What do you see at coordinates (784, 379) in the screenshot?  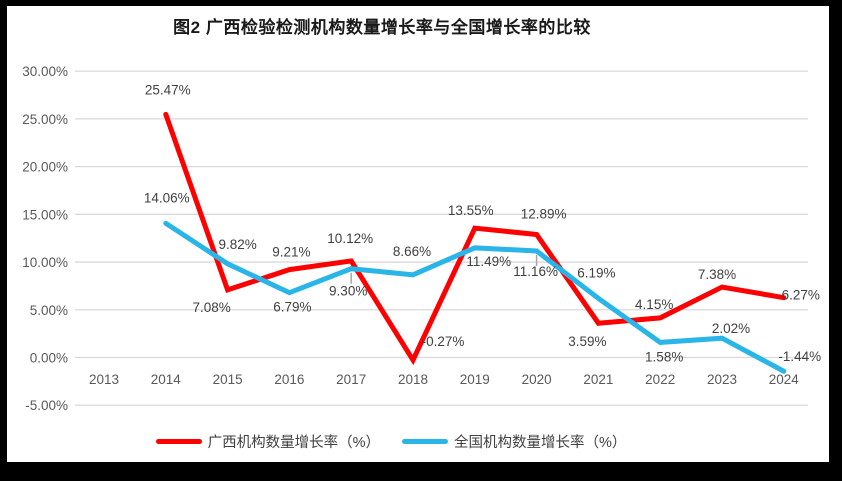 I see `x-axis-year-label: 2024` at bounding box center [784, 379].